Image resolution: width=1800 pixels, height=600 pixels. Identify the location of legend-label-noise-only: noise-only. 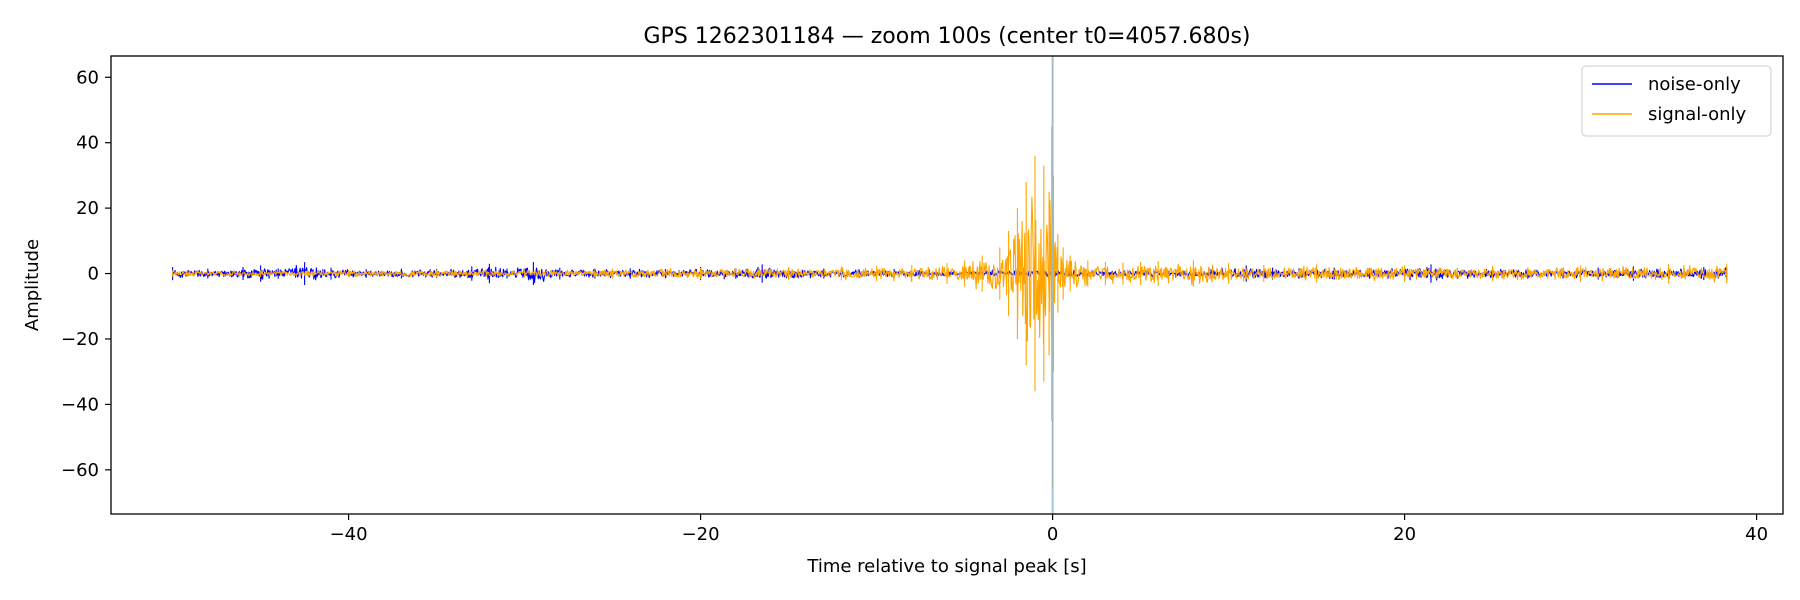
(1694, 84).